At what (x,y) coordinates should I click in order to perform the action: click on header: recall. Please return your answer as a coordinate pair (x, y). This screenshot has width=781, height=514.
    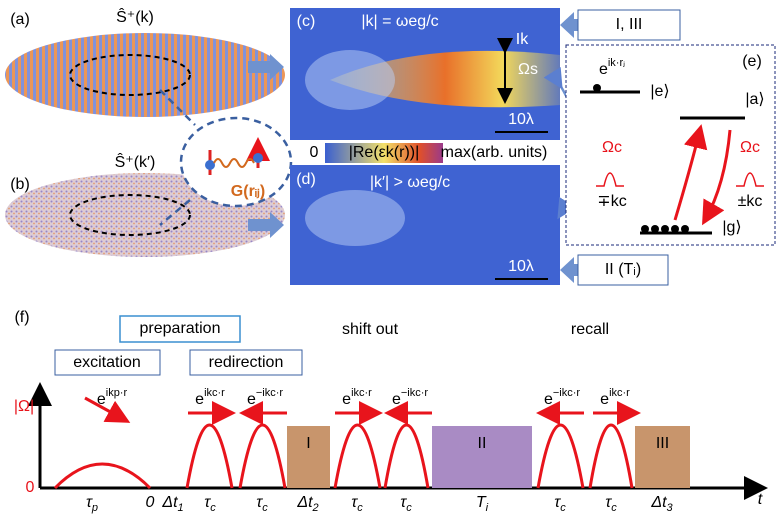
    Looking at the image, I should click on (590, 329).